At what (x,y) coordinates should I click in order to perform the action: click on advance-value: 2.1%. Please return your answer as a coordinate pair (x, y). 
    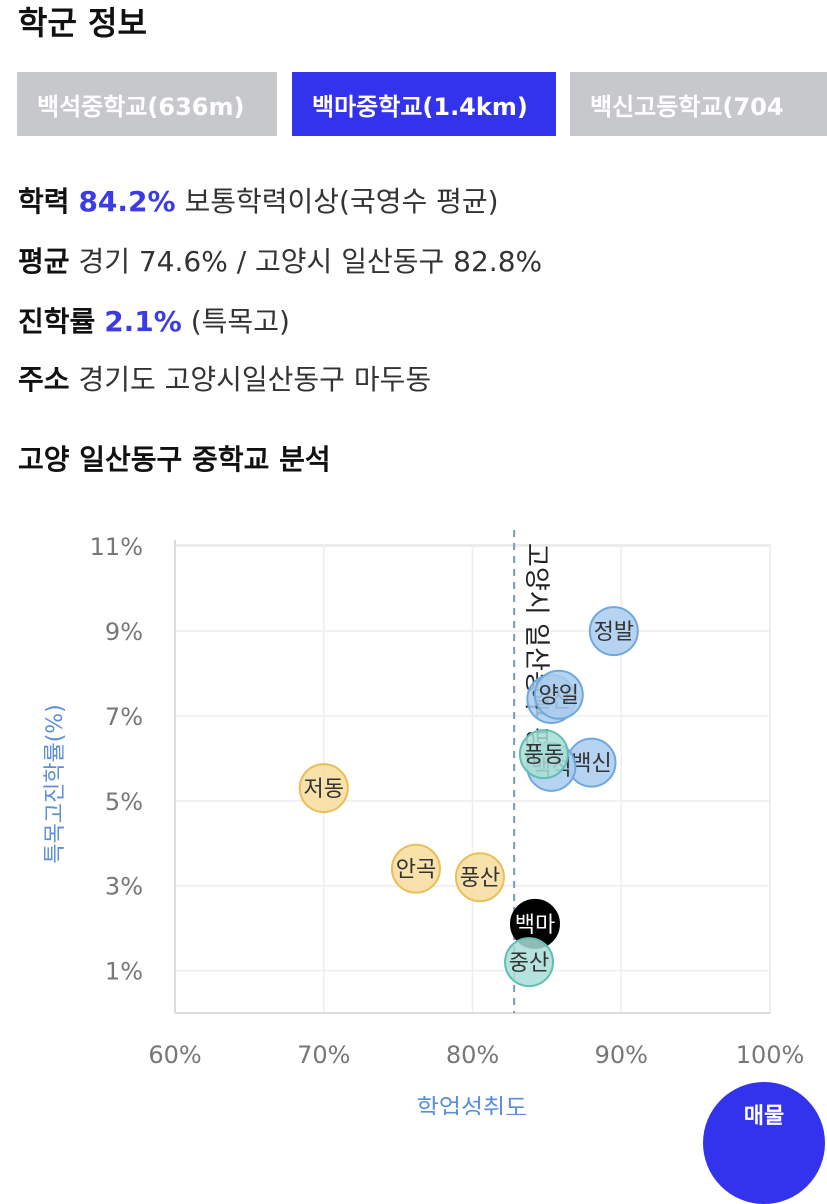
    Looking at the image, I should click on (143, 321).